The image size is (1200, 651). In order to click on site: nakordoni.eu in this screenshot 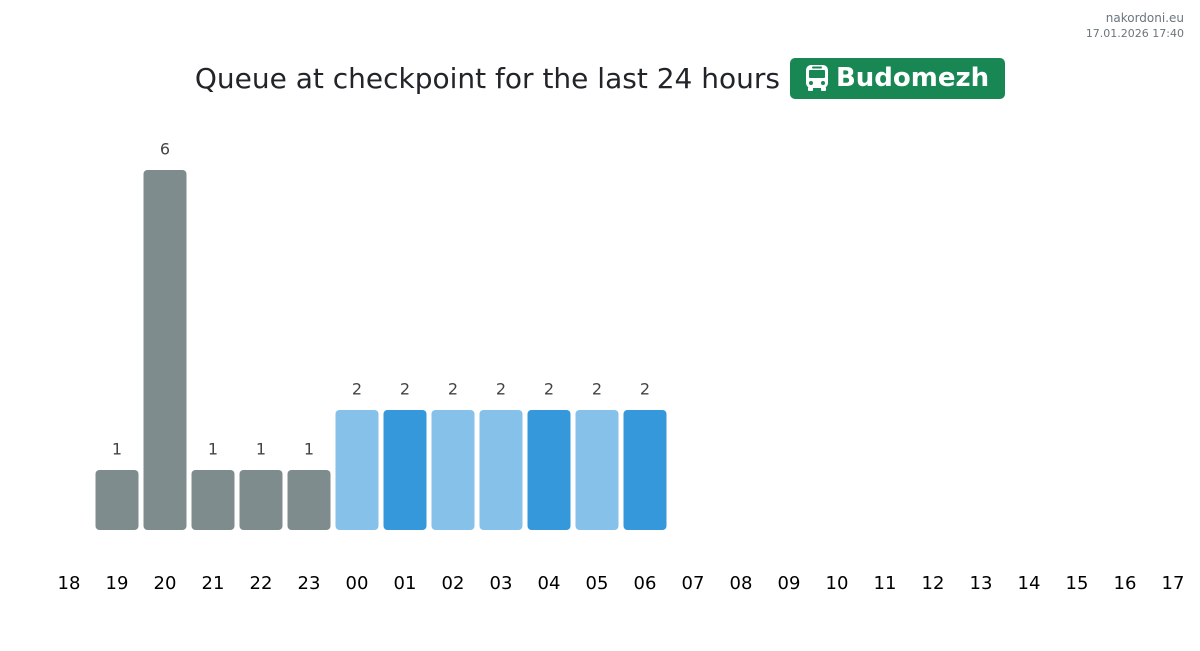, I will do `click(1144, 18)`.